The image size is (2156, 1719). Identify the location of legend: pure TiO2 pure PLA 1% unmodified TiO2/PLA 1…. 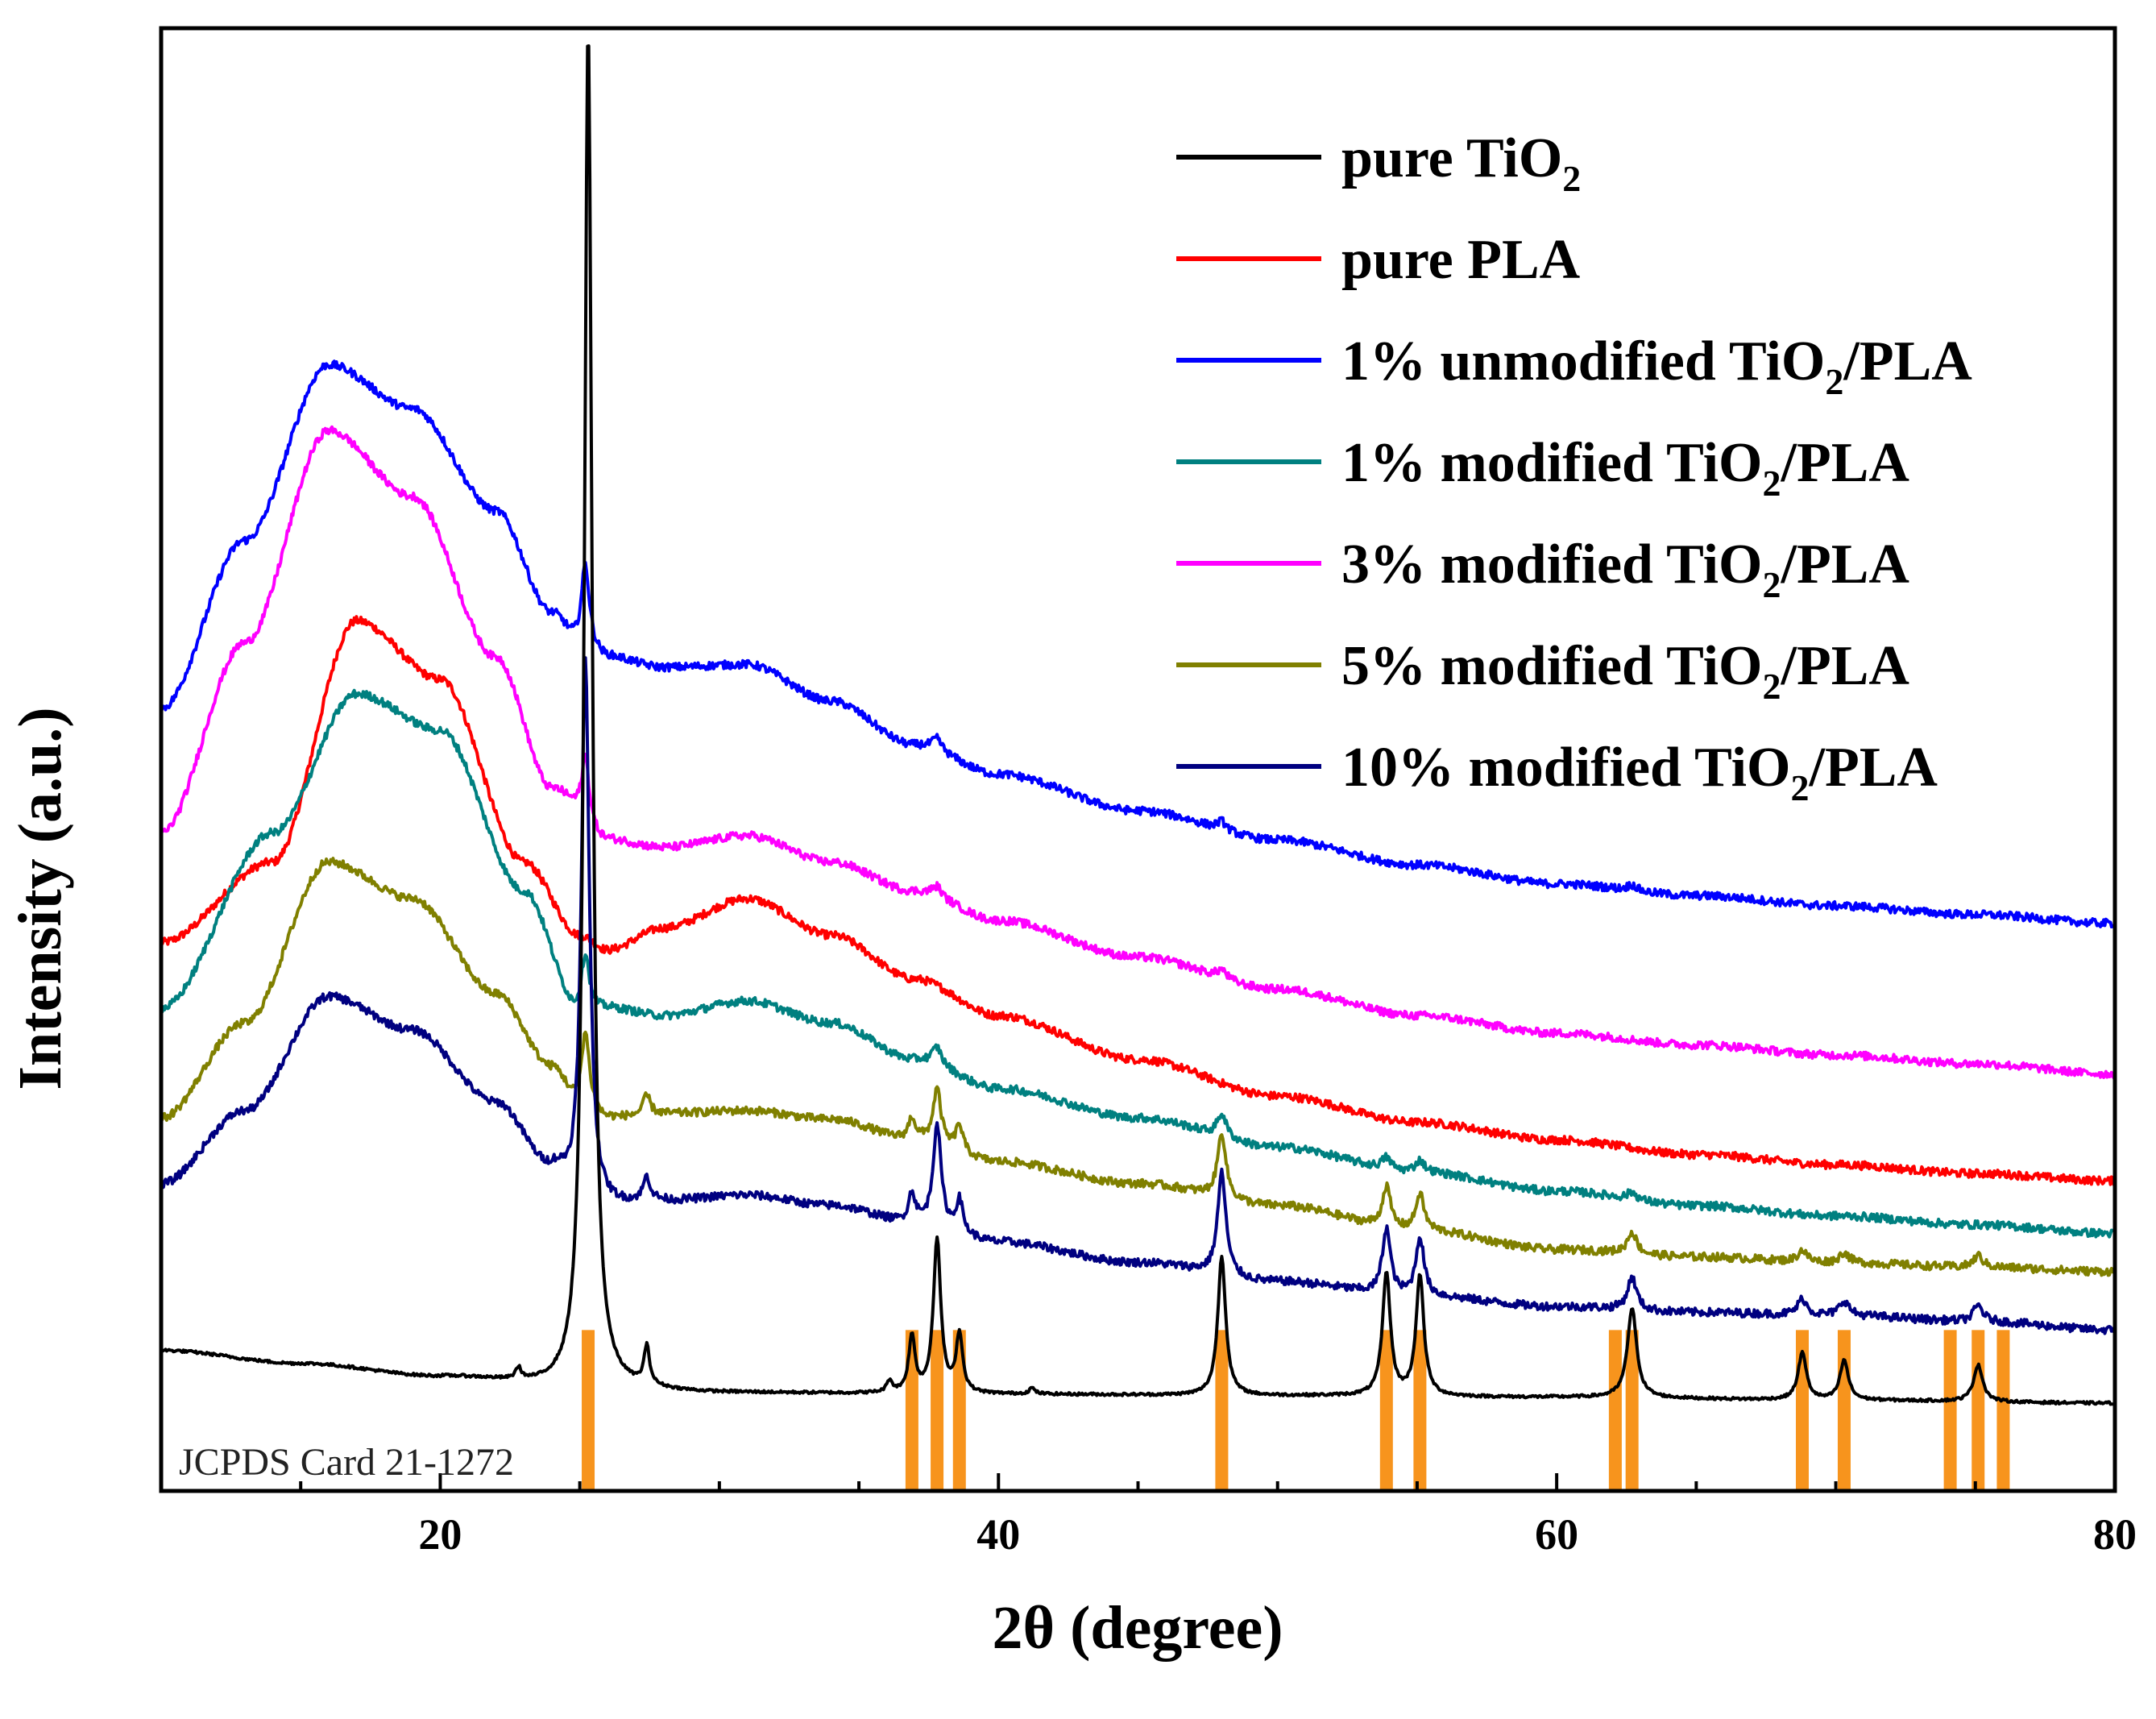
(1574, 467).